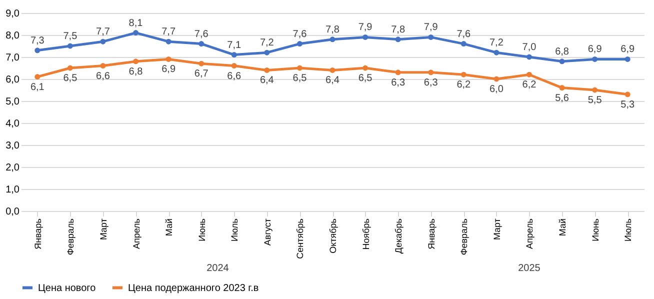 Image resolution: width=654 pixels, height=299 pixels. I want to click on data-label: 8,1, so click(136, 23).